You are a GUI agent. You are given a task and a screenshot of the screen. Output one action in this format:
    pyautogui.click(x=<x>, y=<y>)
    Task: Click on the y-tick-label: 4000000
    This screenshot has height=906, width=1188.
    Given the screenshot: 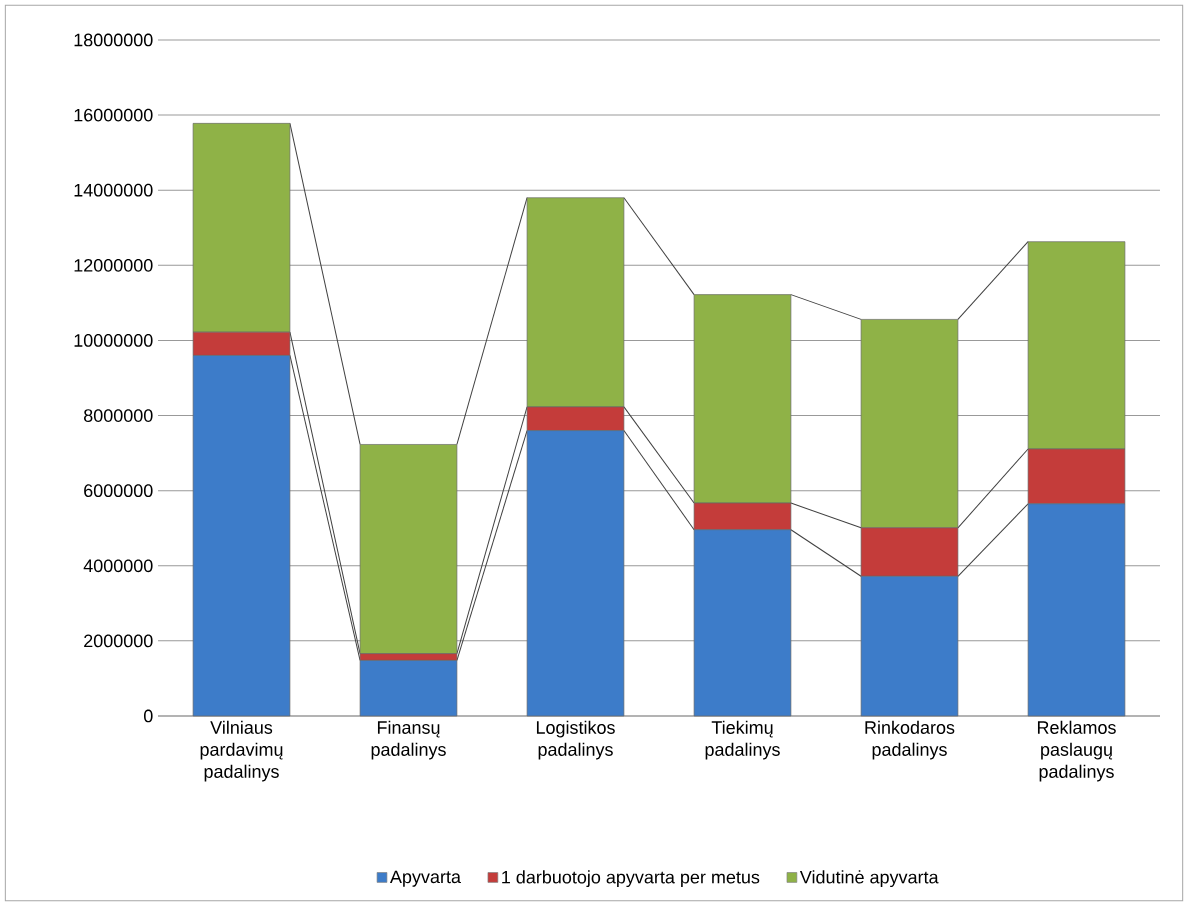 What is the action you would take?
    pyautogui.click(x=118, y=566)
    